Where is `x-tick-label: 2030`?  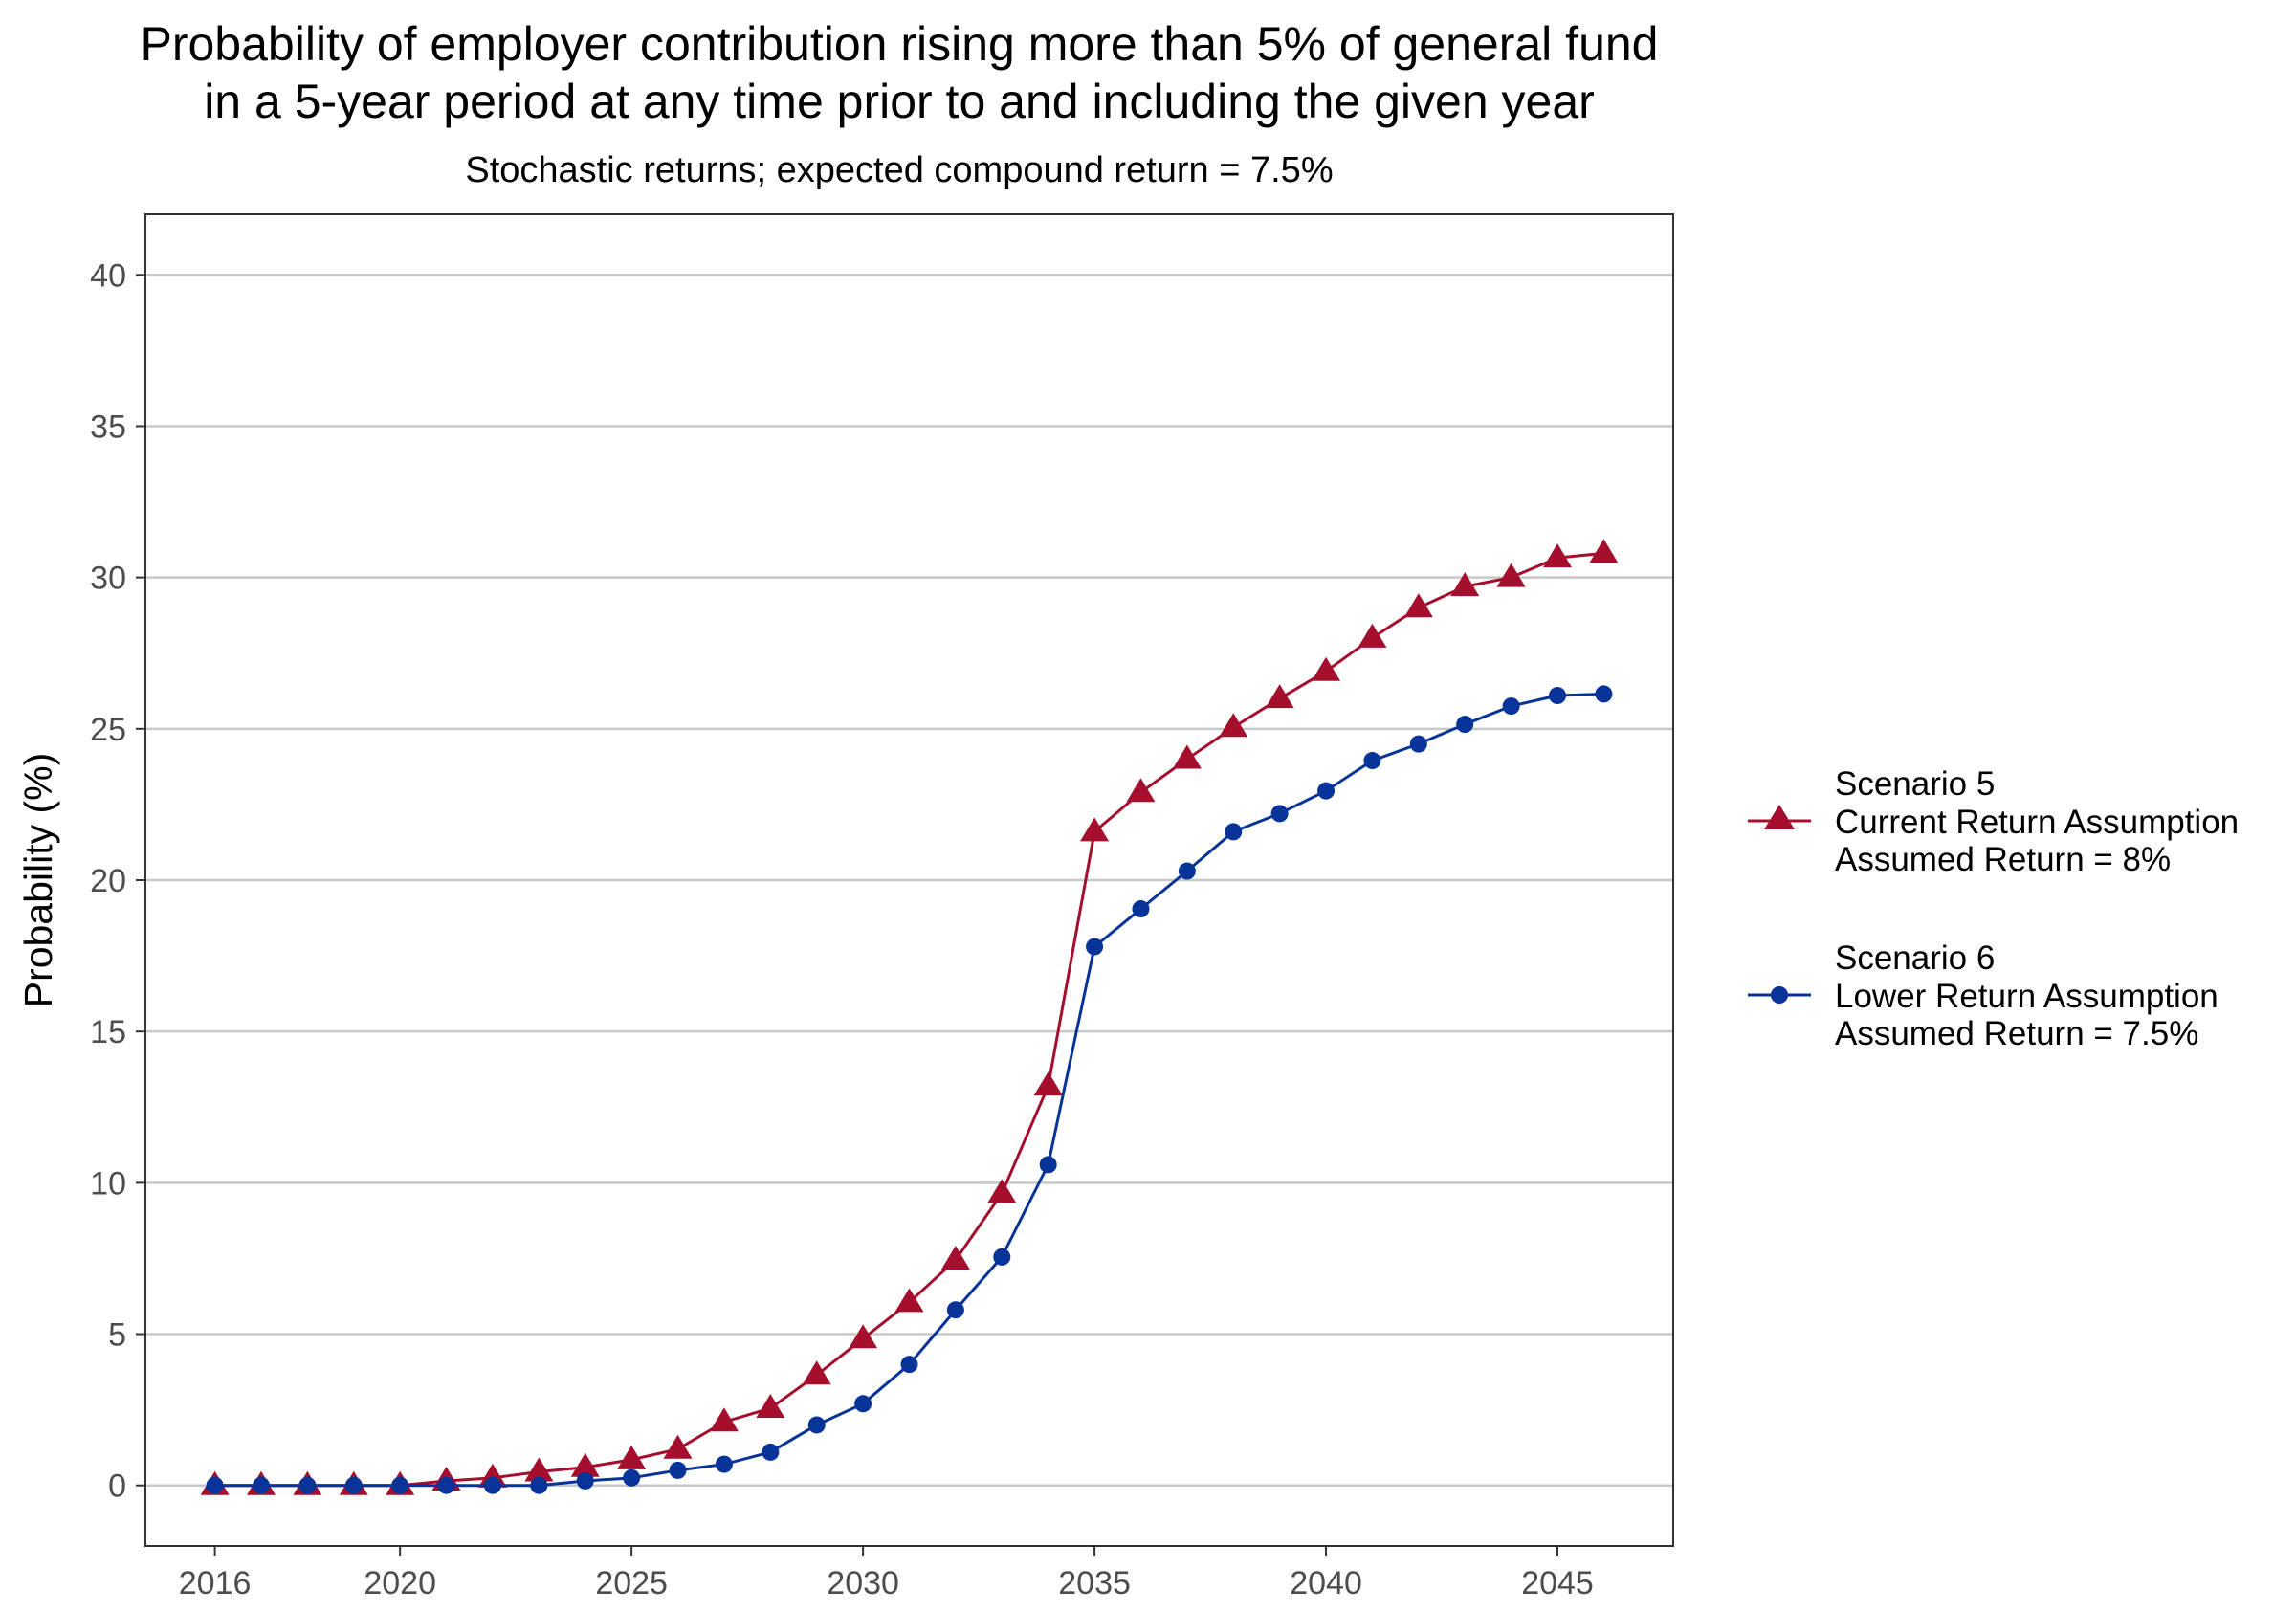
x-tick-label: 2030 is located at coordinates (863, 1583).